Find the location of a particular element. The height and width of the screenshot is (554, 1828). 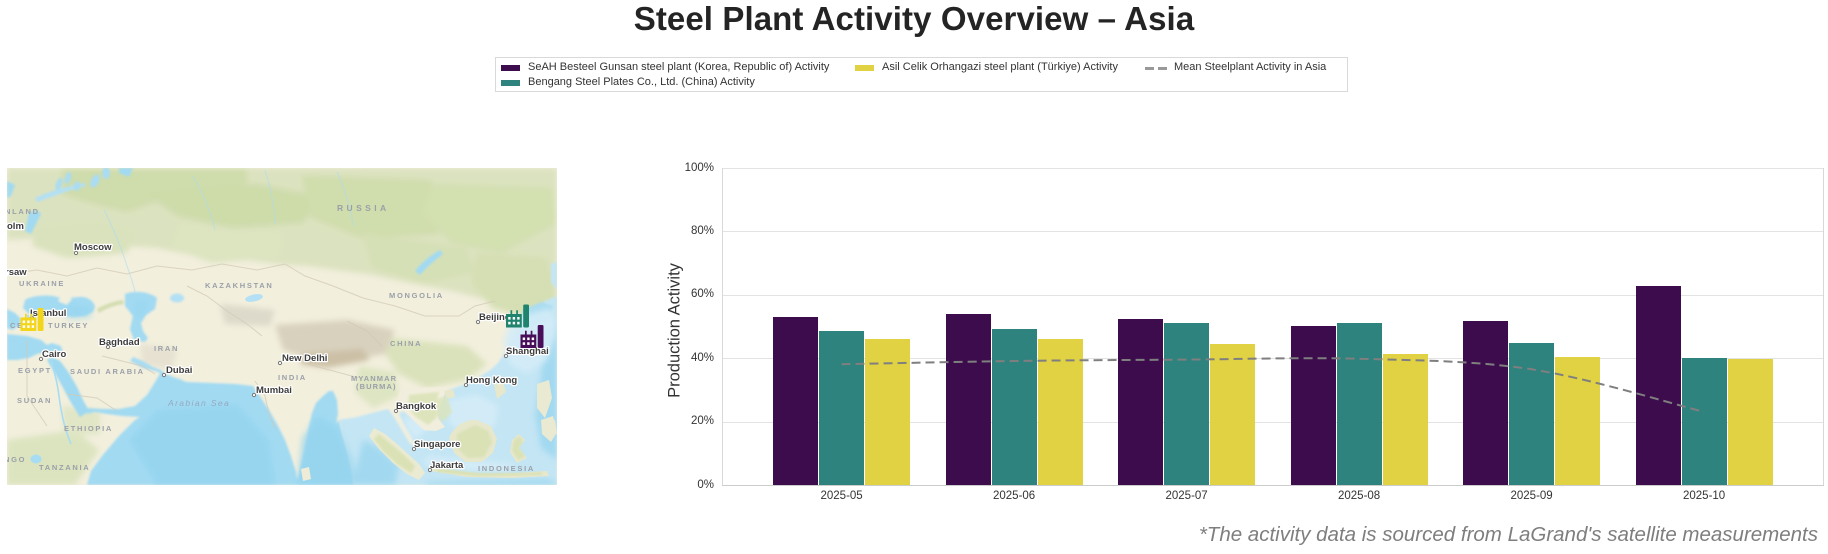

svg-text: MYANMAR is located at coordinates (374, 378).